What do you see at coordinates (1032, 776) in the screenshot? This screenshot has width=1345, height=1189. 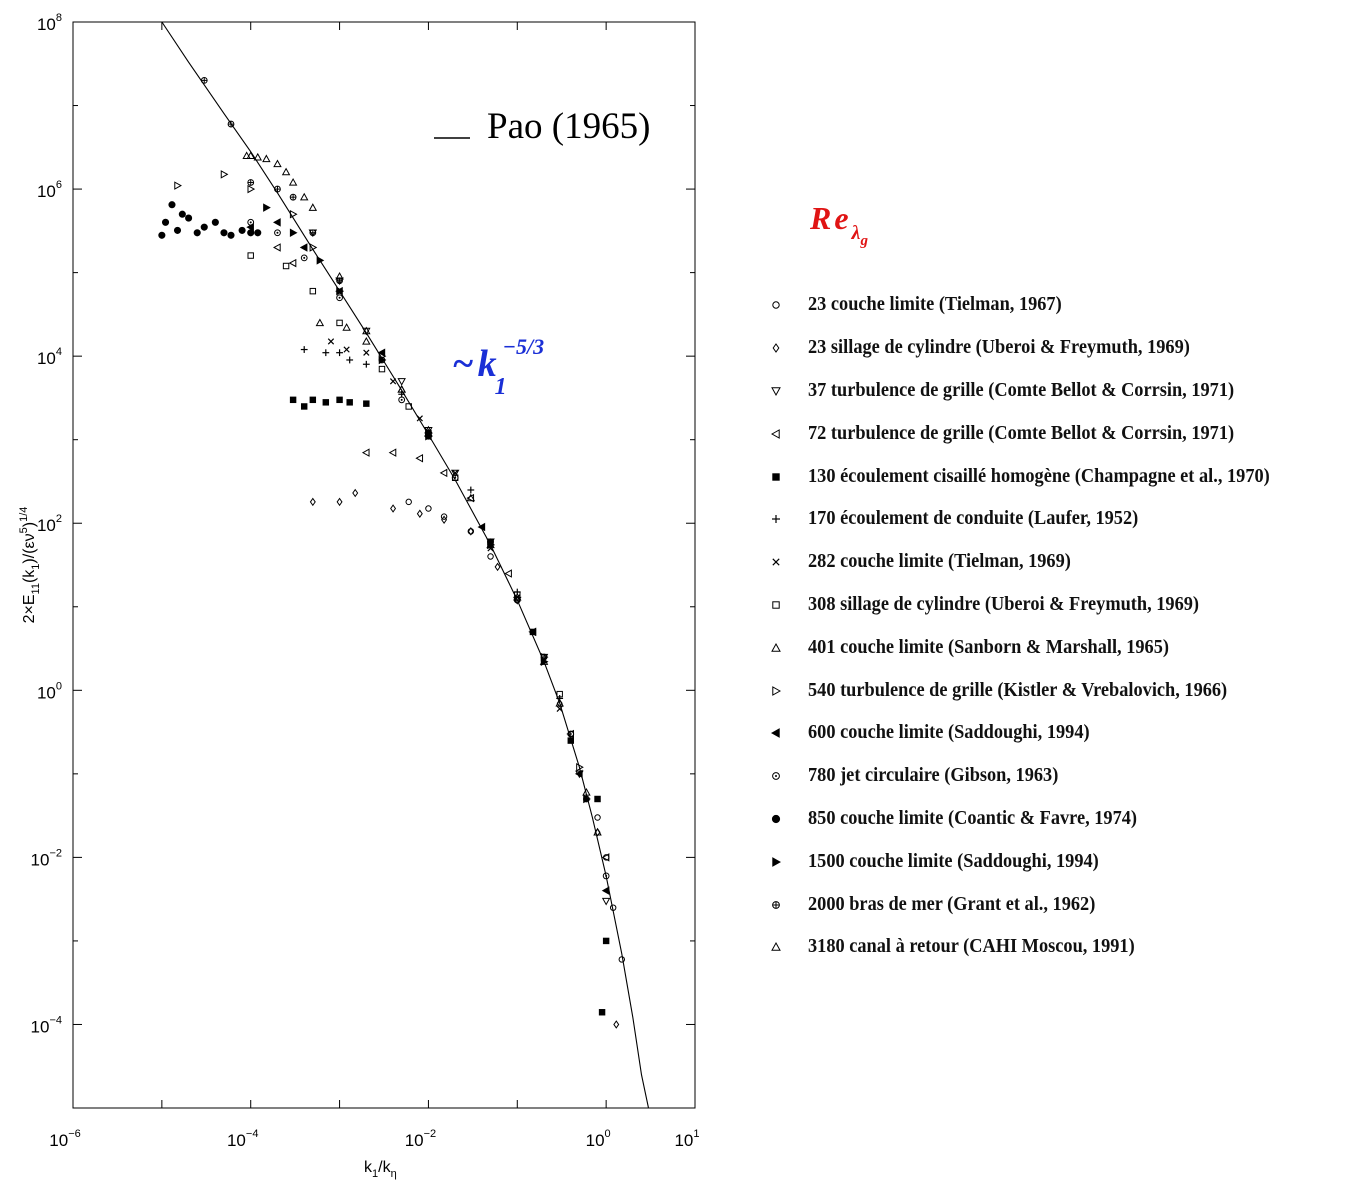 I see `legend-item: 780 jet circulaire (Gibson, 1963)` at bounding box center [1032, 776].